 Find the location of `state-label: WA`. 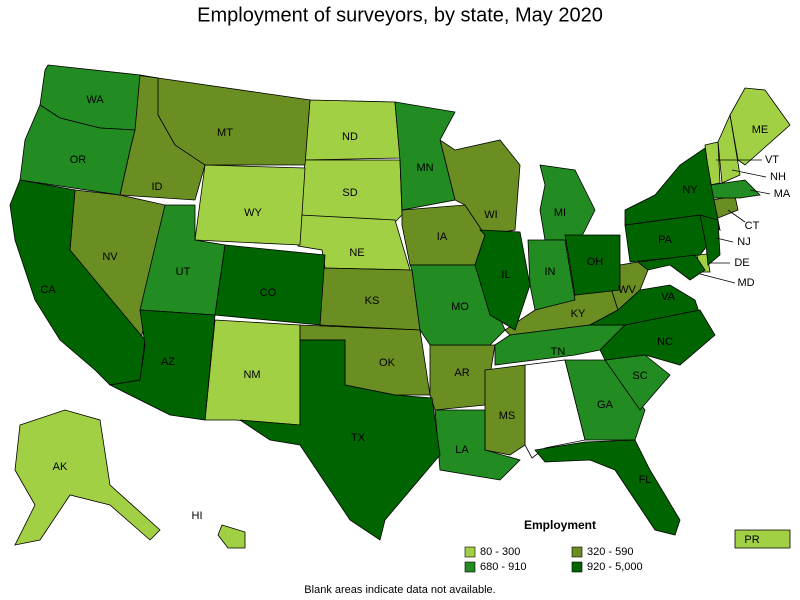

state-label: WA is located at coordinates (95, 100).